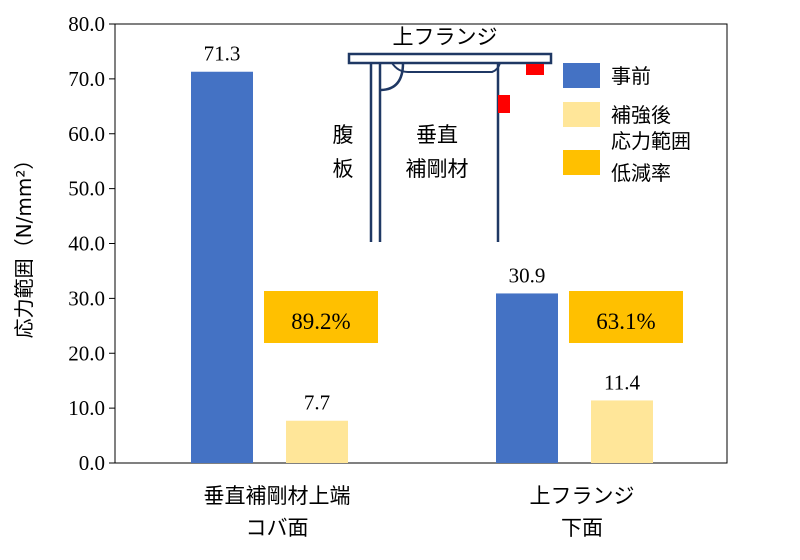 This screenshot has width=800, height=560. I want to click on reduction-rate-label: 89.2%, so click(320, 321).